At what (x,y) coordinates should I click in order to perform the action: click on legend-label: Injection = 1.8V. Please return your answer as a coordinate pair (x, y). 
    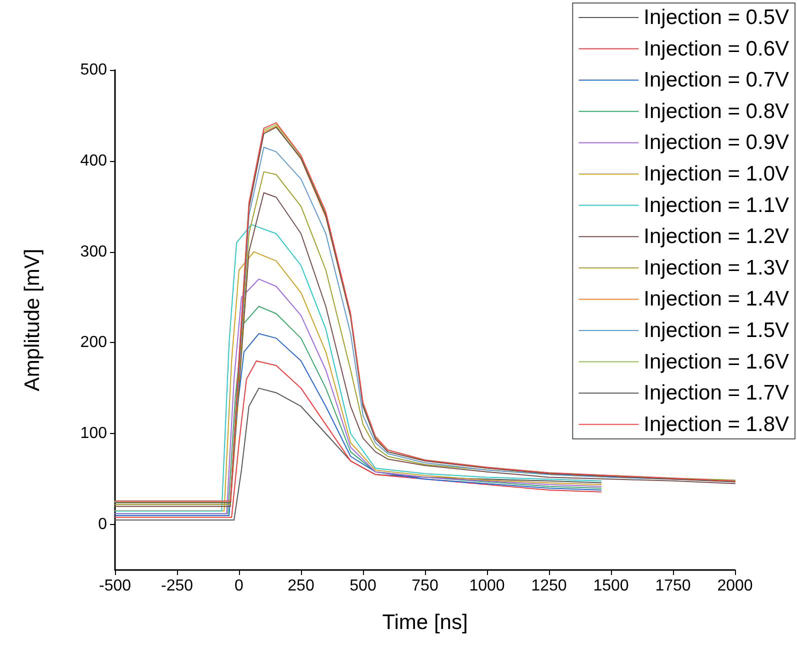
    Looking at the image, I should click on (717, 424).